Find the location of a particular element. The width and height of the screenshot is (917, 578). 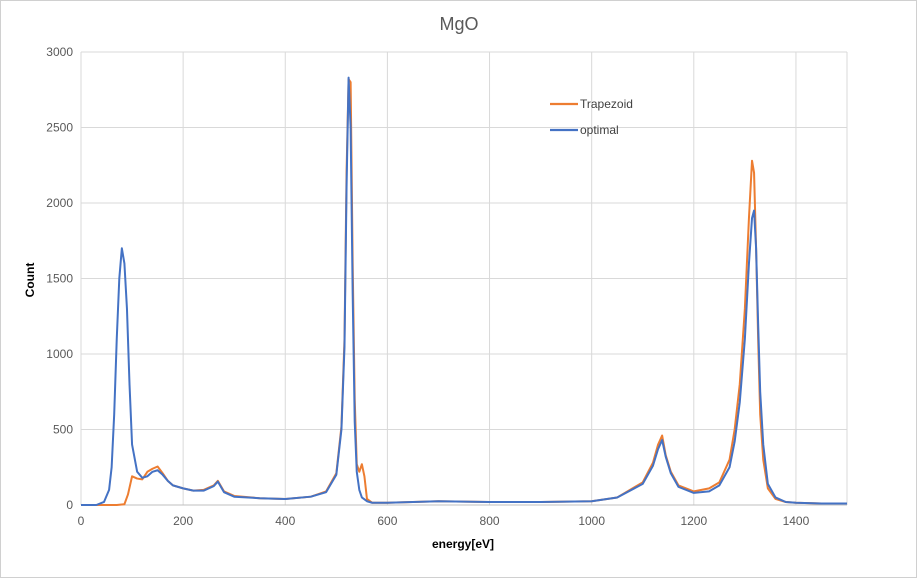

y-tick-label: 500 is located at coordinates (63, 430).